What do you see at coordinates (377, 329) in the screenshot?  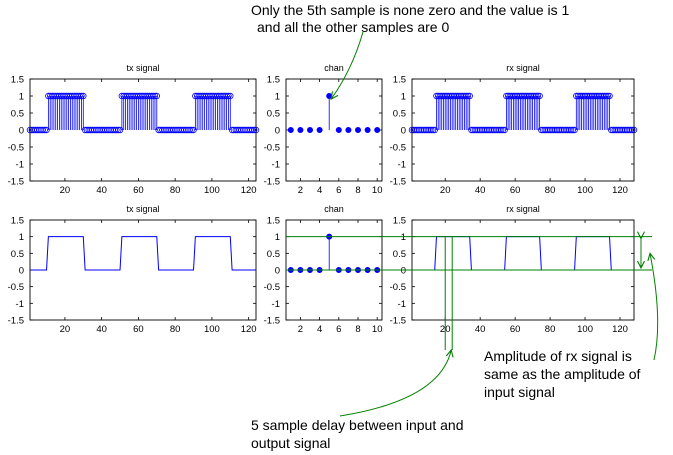 I see `x-tick-label: 10` at bounding box center [377, 329].